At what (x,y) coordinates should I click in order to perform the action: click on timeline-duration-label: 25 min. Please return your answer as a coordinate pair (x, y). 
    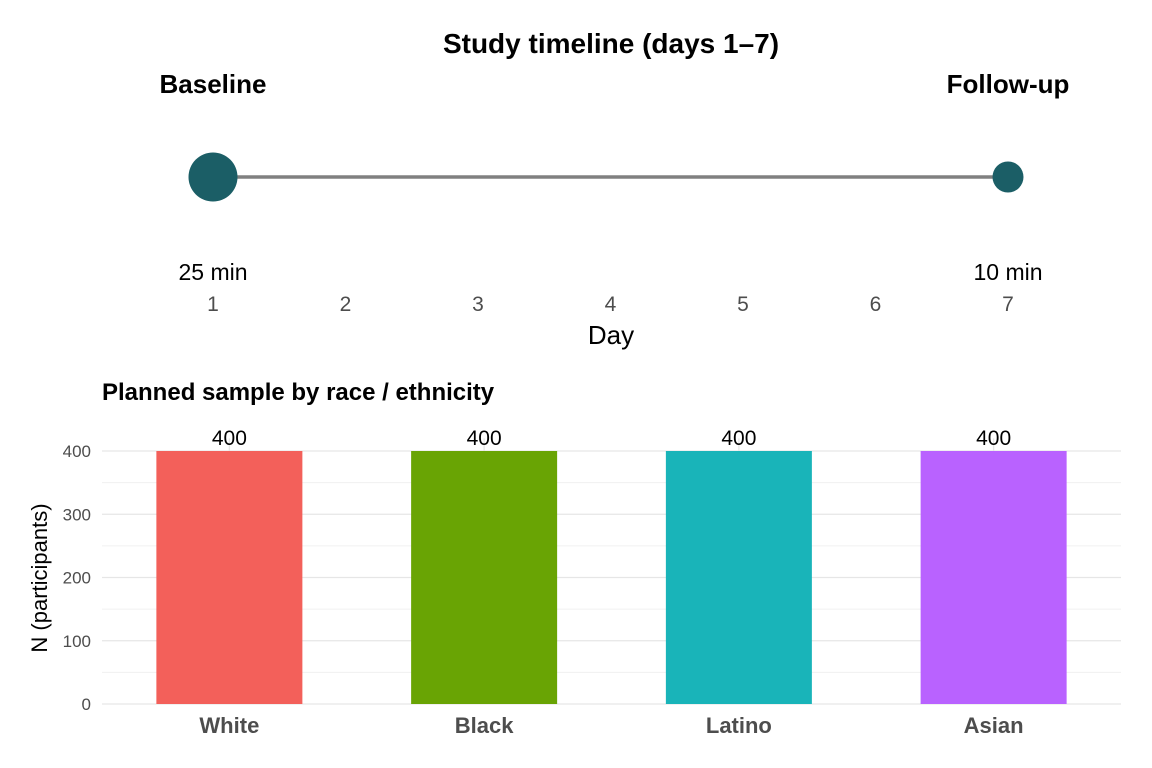
    Looking at the image, I should click on (212, 272).